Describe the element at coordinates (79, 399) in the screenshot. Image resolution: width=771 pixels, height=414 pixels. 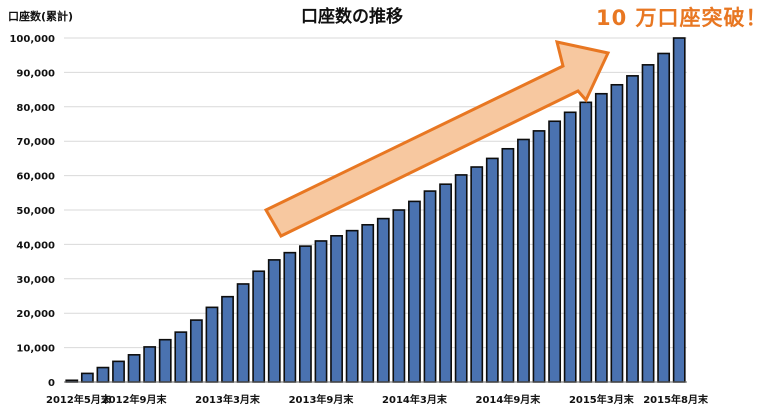
I see `x-tick-label: 2012年5月末` at that location.